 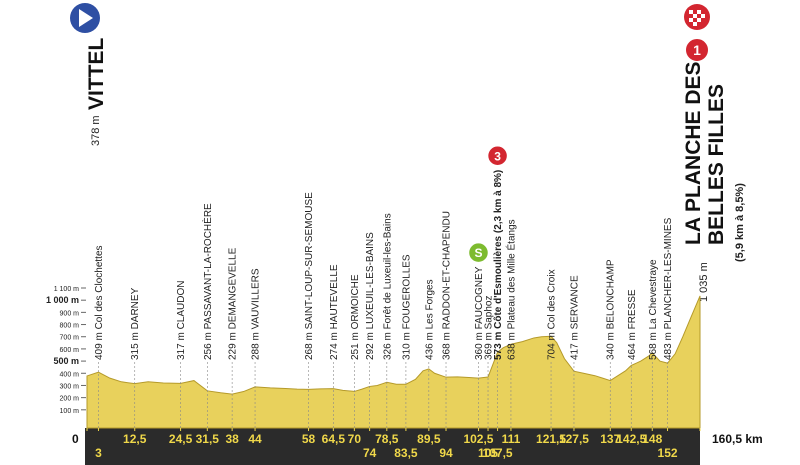 What do you see at coordinates (488, 453) in the screenshot?
I see `x-tick-label: 105` at bounding box center [488, 453].